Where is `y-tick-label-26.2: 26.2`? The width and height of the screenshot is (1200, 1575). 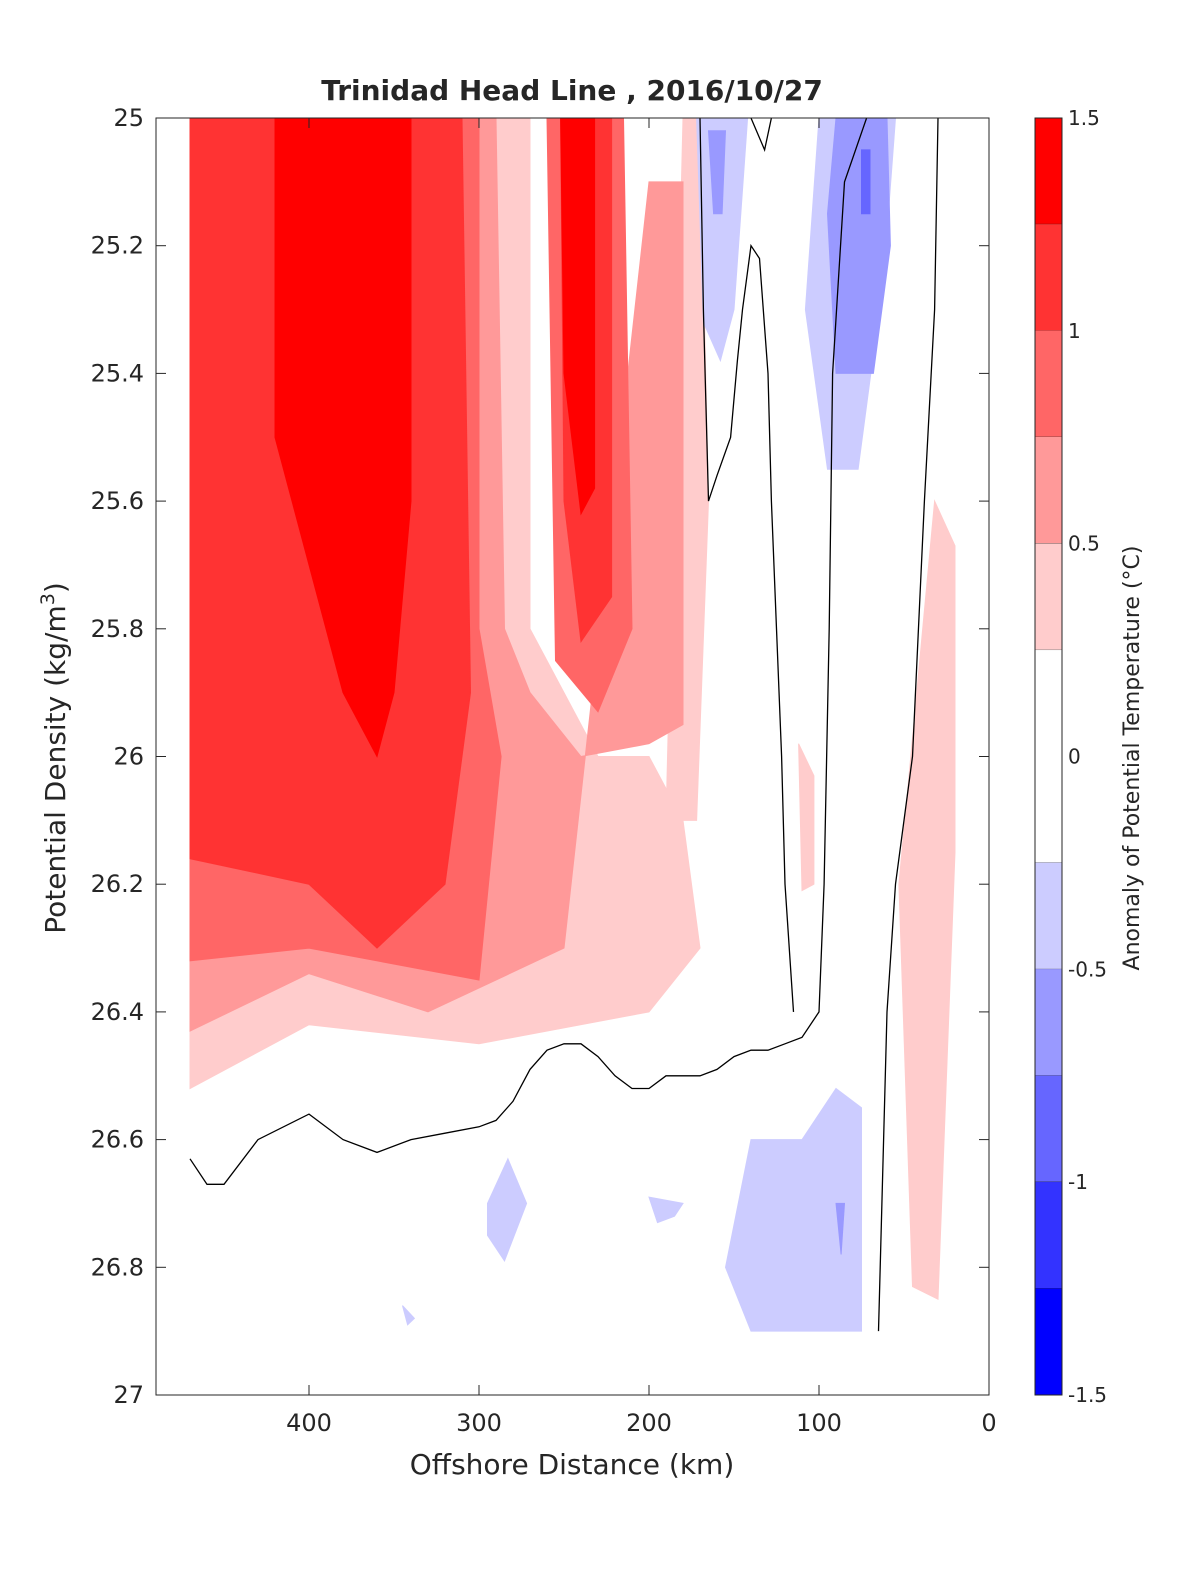 y-tick-label-26.2: 26.2 is located at coordinates (117, 884).